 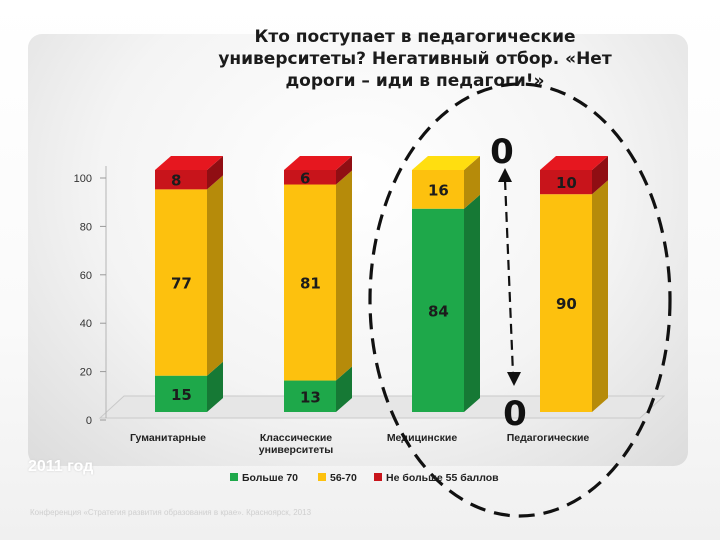 What do you see at coordinates (548, 438) in the screenshot?
I see `category-label: Педагогические` at bounding box center [548, 438].